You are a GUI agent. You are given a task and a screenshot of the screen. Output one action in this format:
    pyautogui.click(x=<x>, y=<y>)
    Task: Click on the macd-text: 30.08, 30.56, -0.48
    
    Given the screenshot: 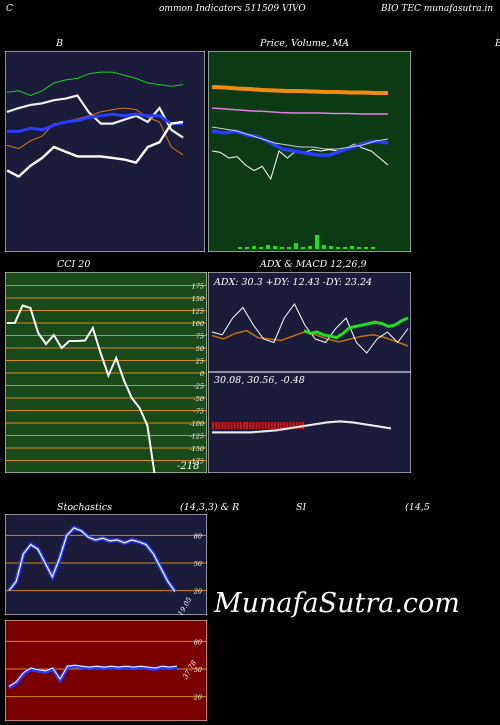 What is the action you would take?
    pyautogui.click(x=259, y=380)
    